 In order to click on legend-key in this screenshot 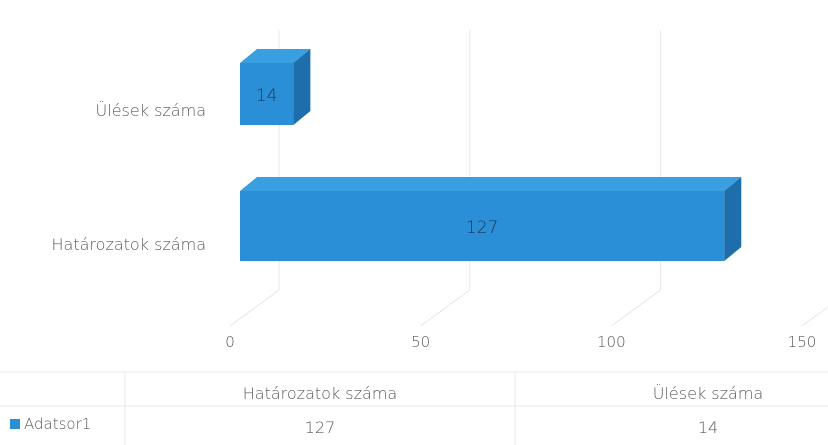, I will do `click(15, 424)`.